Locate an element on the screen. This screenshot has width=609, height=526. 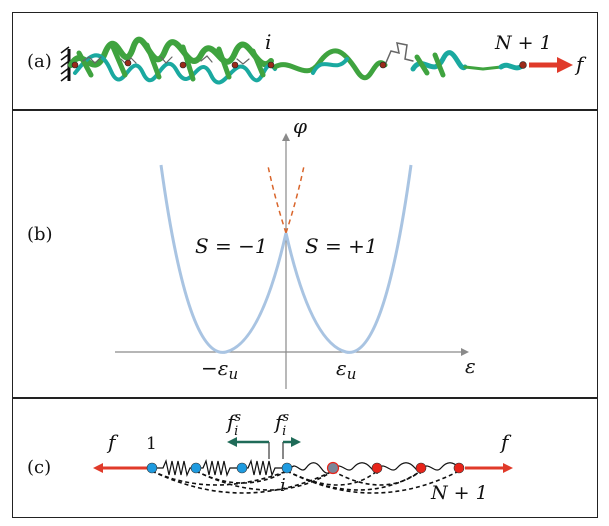
hatched-wall-icon is located at coordinates (65, 64).